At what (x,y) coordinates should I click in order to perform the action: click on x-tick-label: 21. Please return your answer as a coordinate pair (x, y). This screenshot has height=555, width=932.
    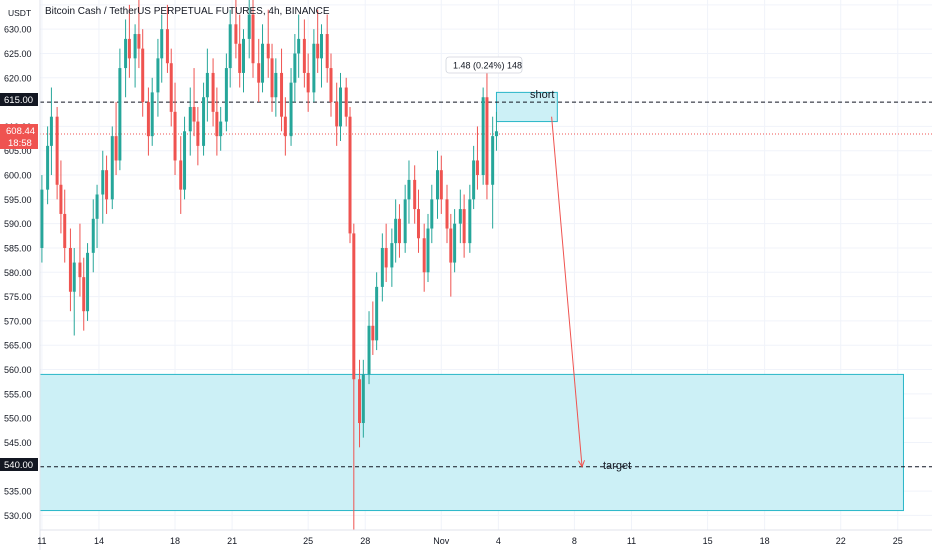
    Looking at the image, I should click on (232, 541).